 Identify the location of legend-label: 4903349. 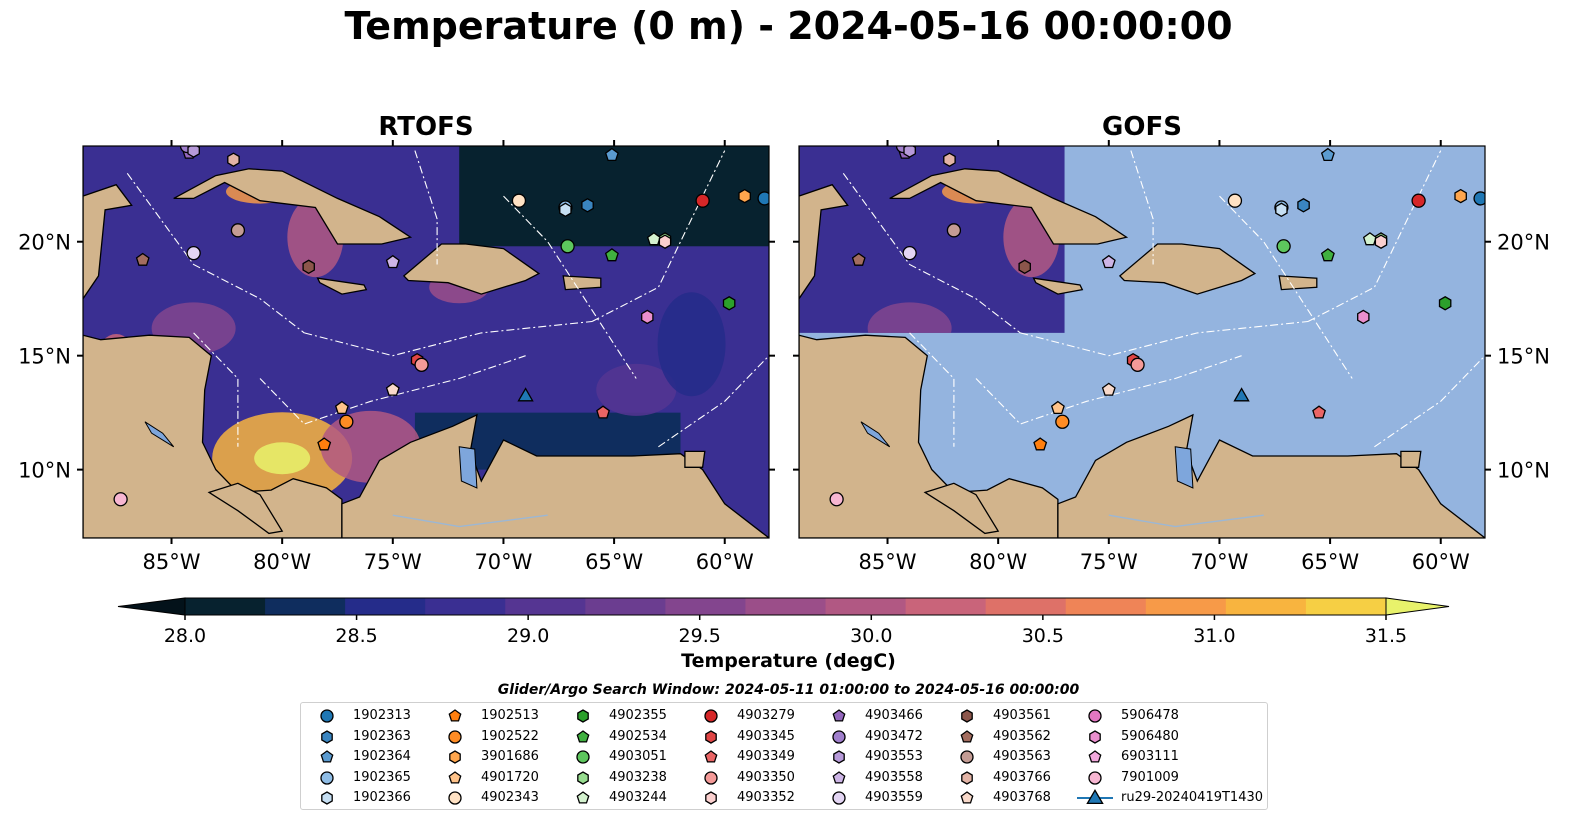
(766, 757).